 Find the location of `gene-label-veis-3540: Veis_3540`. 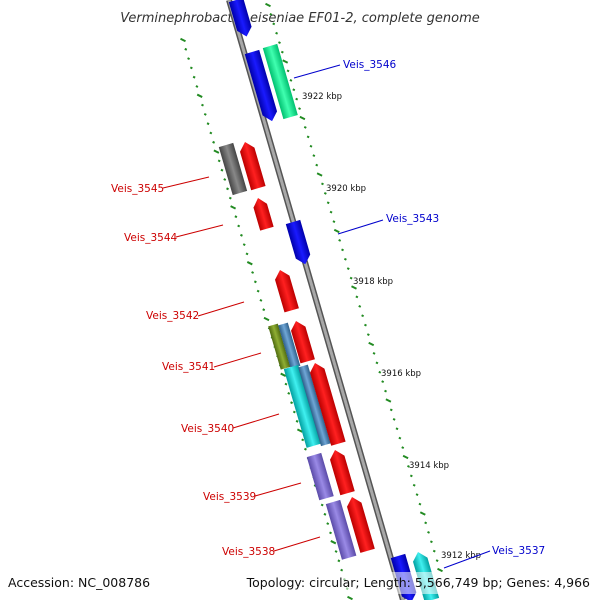

gene-label-veis-3540: Veis_3540 is located at coordinates (207, 429).